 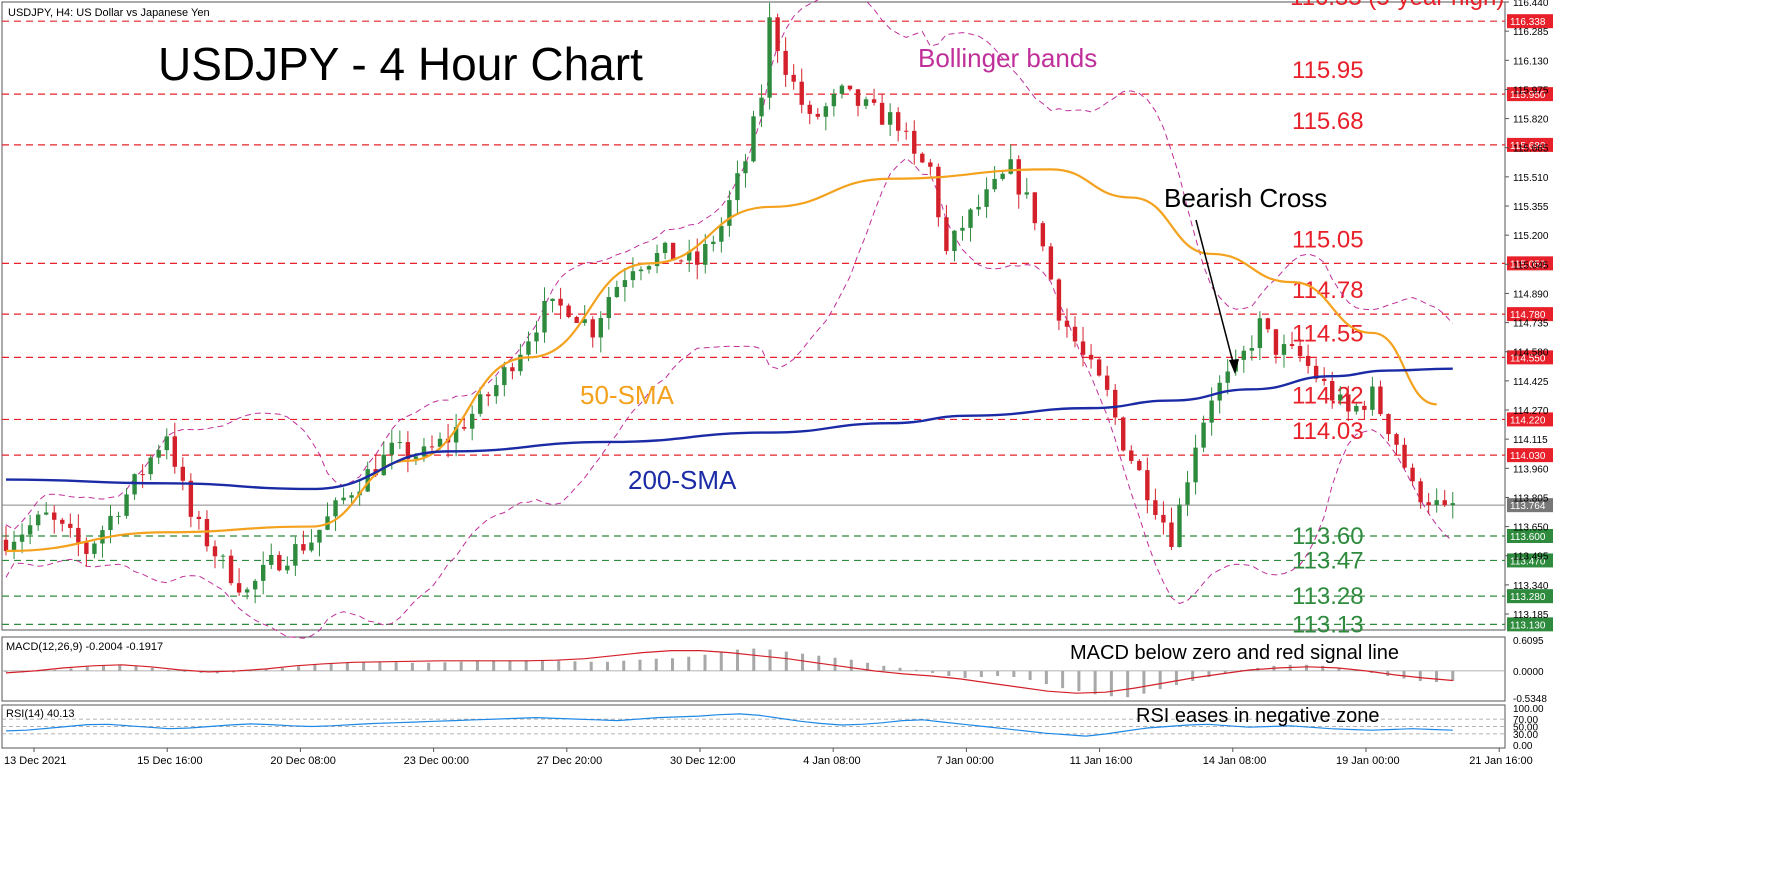 I want to click on current-price-box, so click(x=1530, y=505).